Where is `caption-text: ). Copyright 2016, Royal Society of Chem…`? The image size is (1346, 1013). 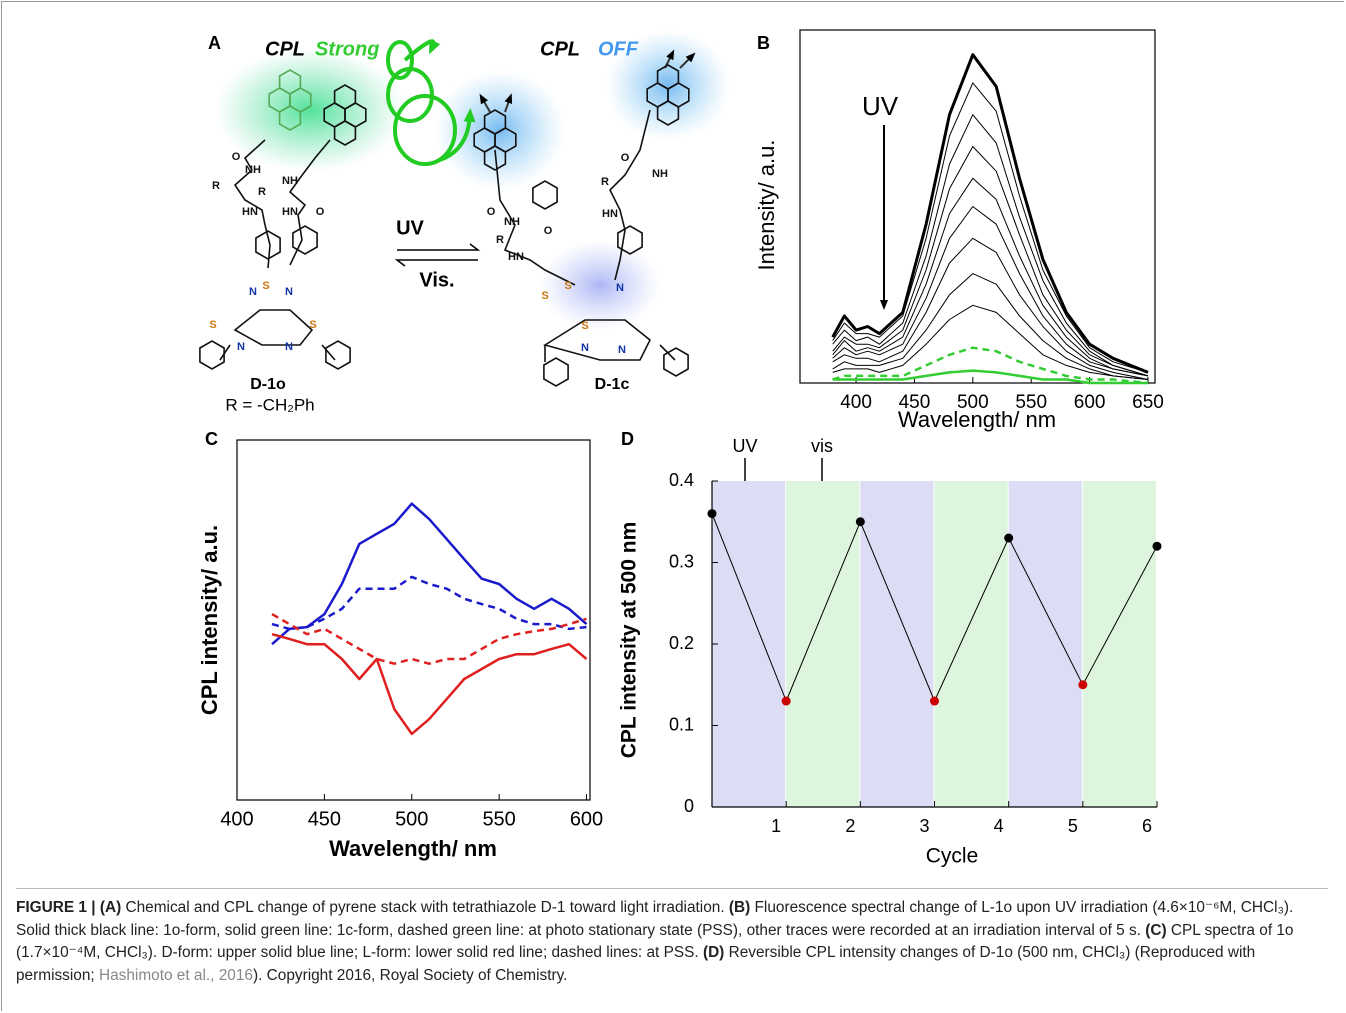 caption-text: ). Copyright 2016, Royal Society of Chem… is located at coordinates (410, 975).